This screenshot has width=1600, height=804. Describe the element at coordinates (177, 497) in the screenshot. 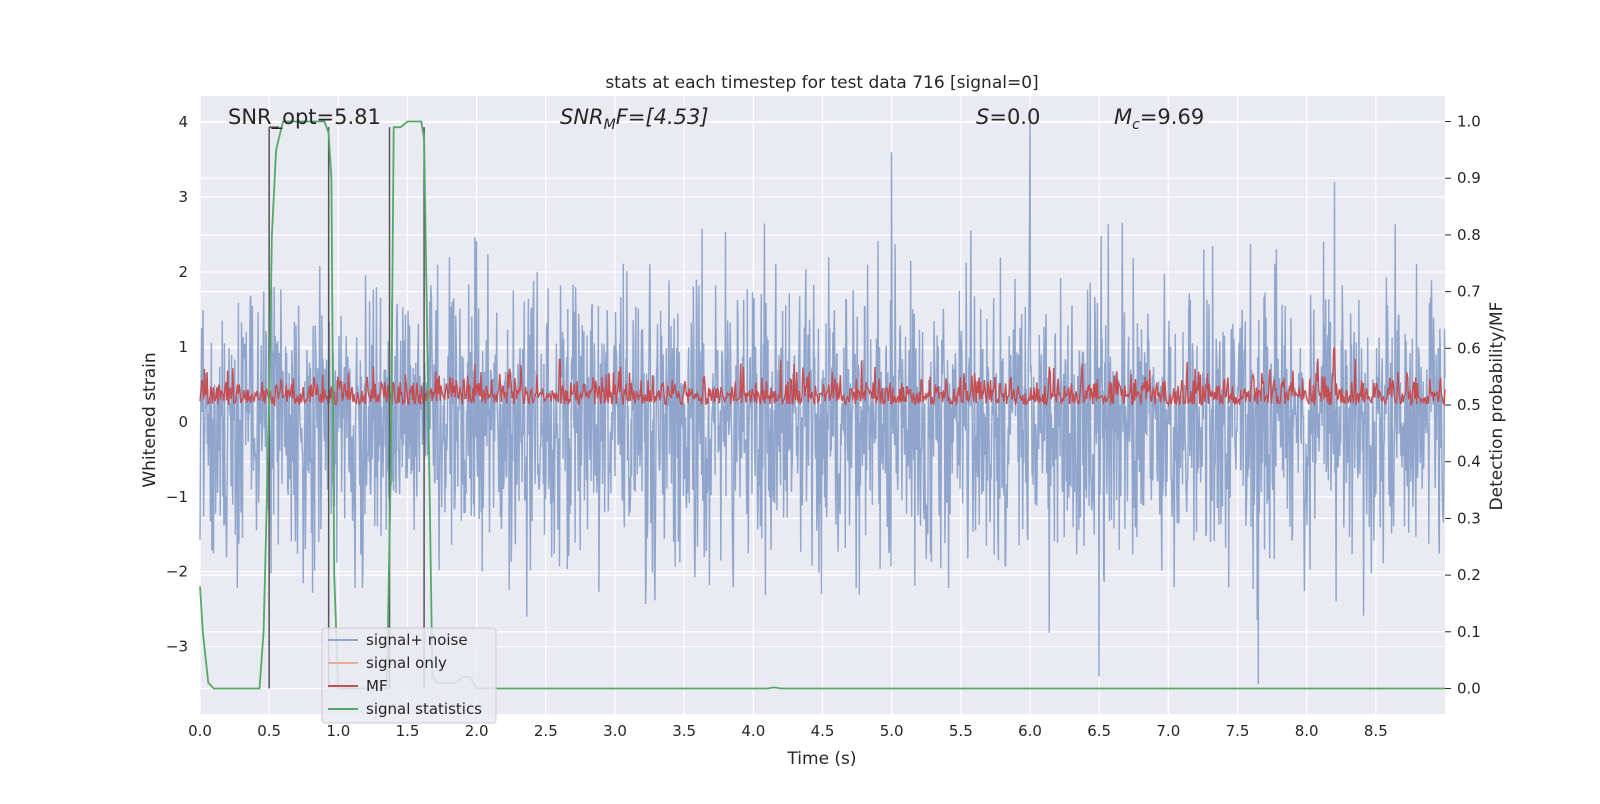

I see `y-tick-label: −1` at that location.